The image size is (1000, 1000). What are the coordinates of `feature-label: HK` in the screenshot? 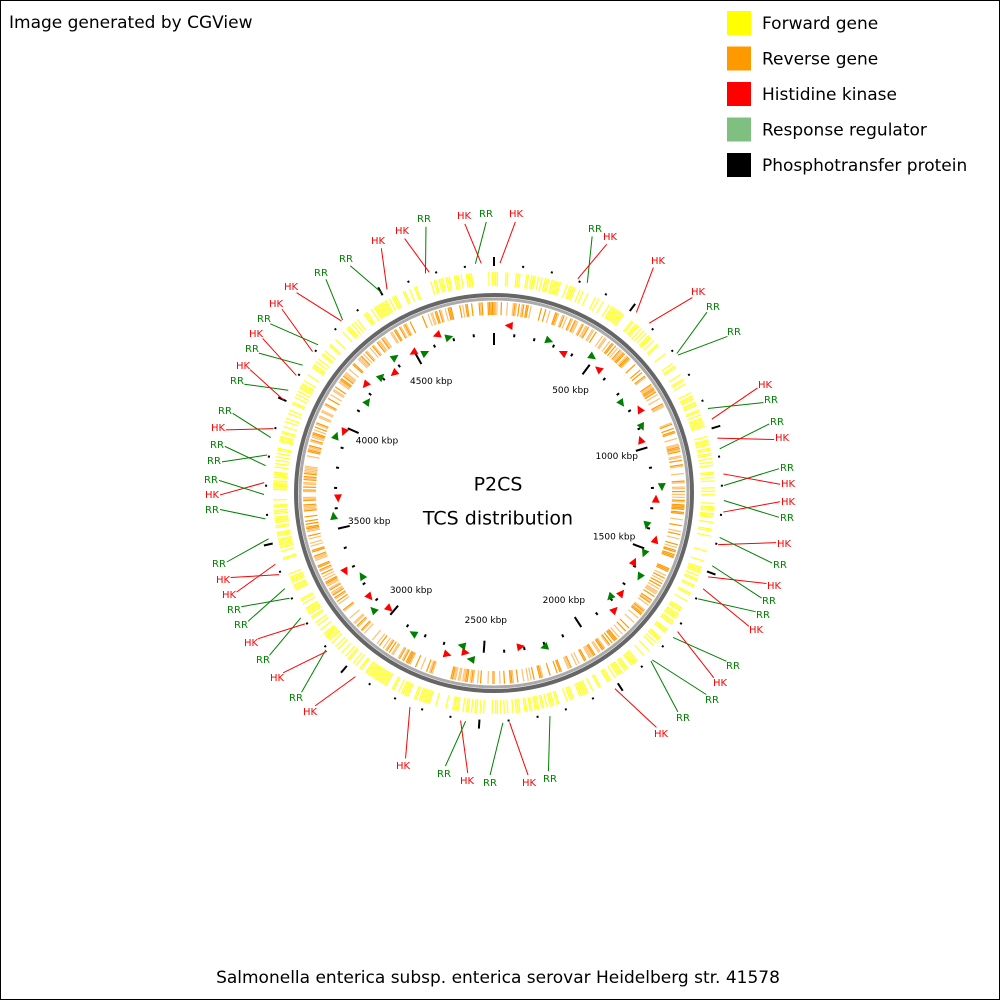 It's located at (756, 630).